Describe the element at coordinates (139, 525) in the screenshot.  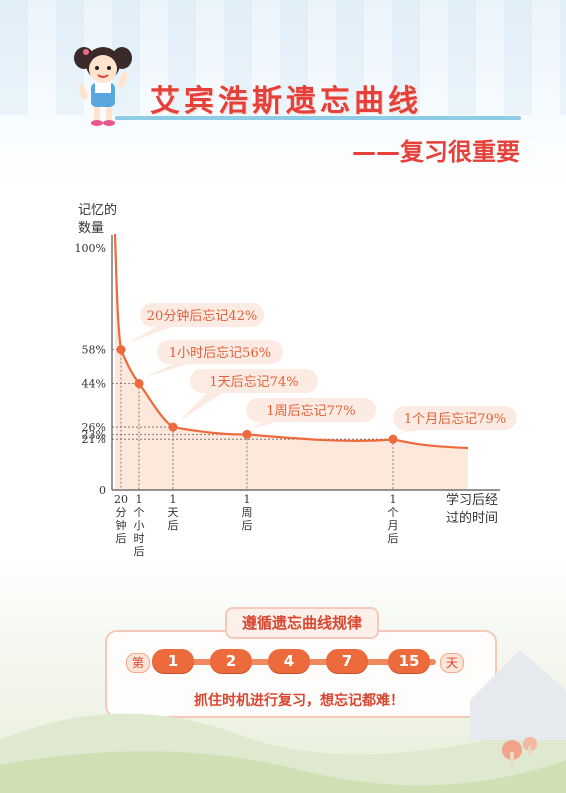
I see `x-tick-label: 小` at that location.